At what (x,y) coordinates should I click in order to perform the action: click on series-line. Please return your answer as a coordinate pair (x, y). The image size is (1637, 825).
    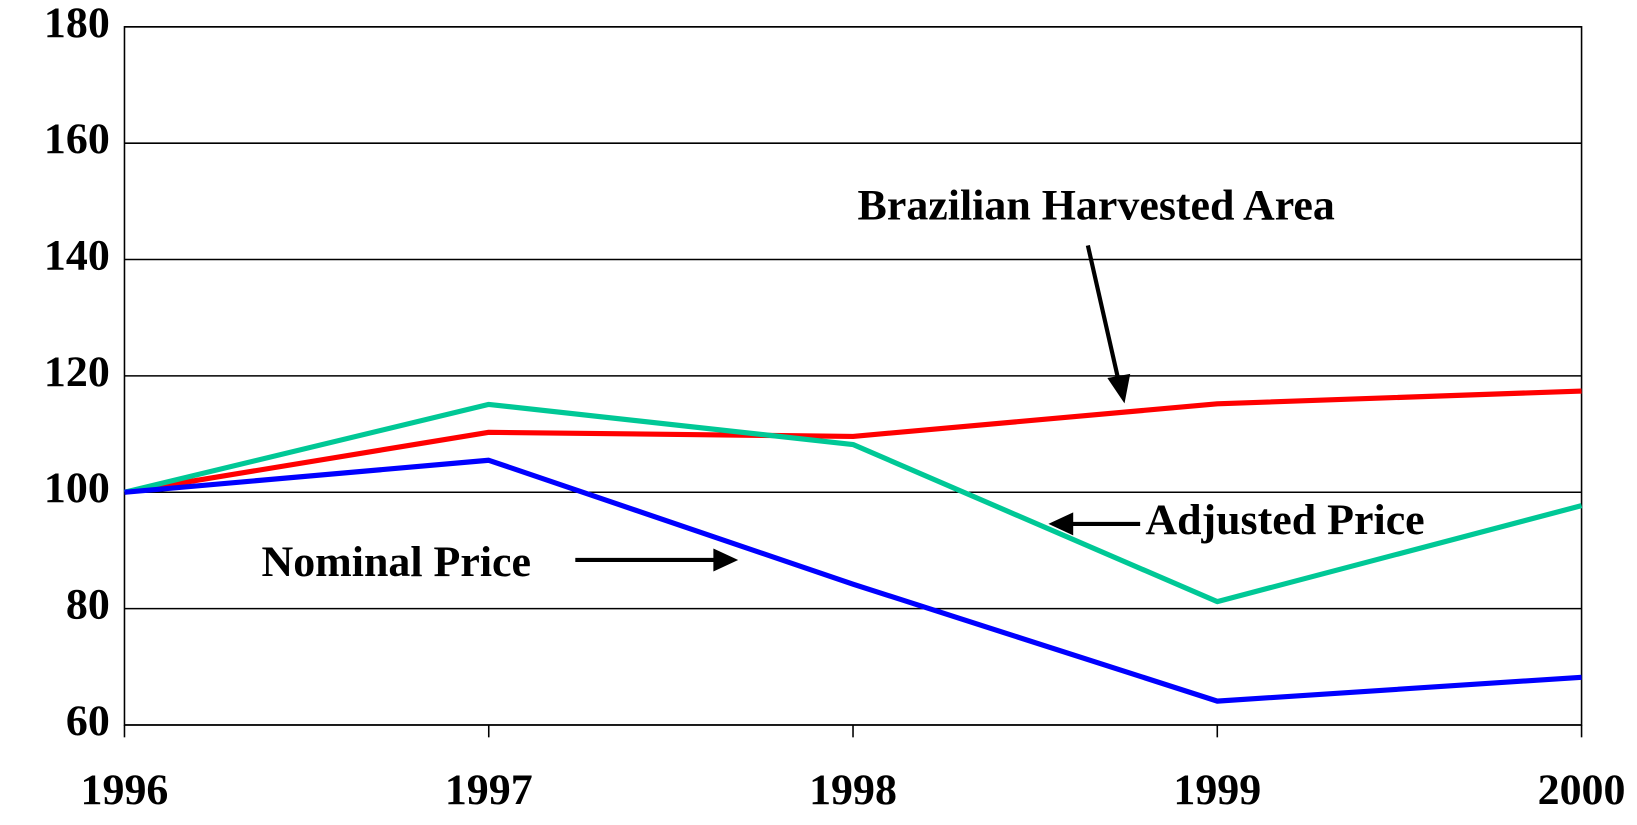
    Looking at the image, I should click on (853, 441).